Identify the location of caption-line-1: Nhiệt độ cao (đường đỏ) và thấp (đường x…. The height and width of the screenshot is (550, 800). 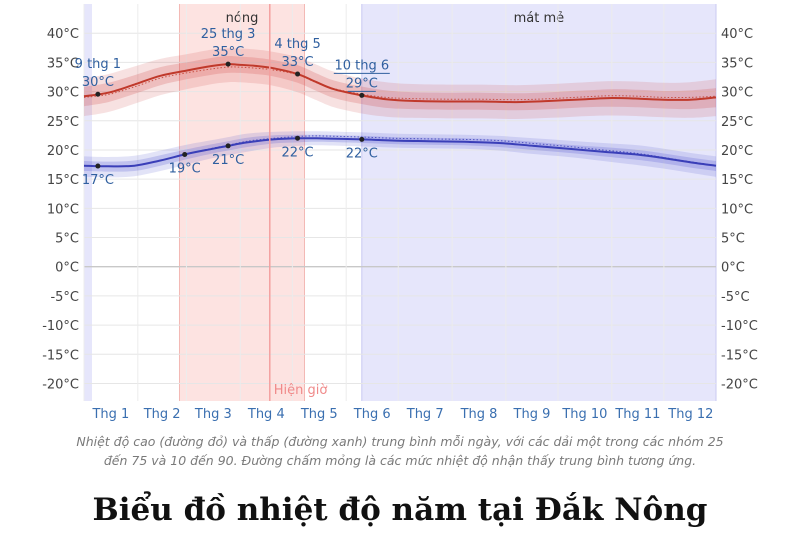
(400, 441).